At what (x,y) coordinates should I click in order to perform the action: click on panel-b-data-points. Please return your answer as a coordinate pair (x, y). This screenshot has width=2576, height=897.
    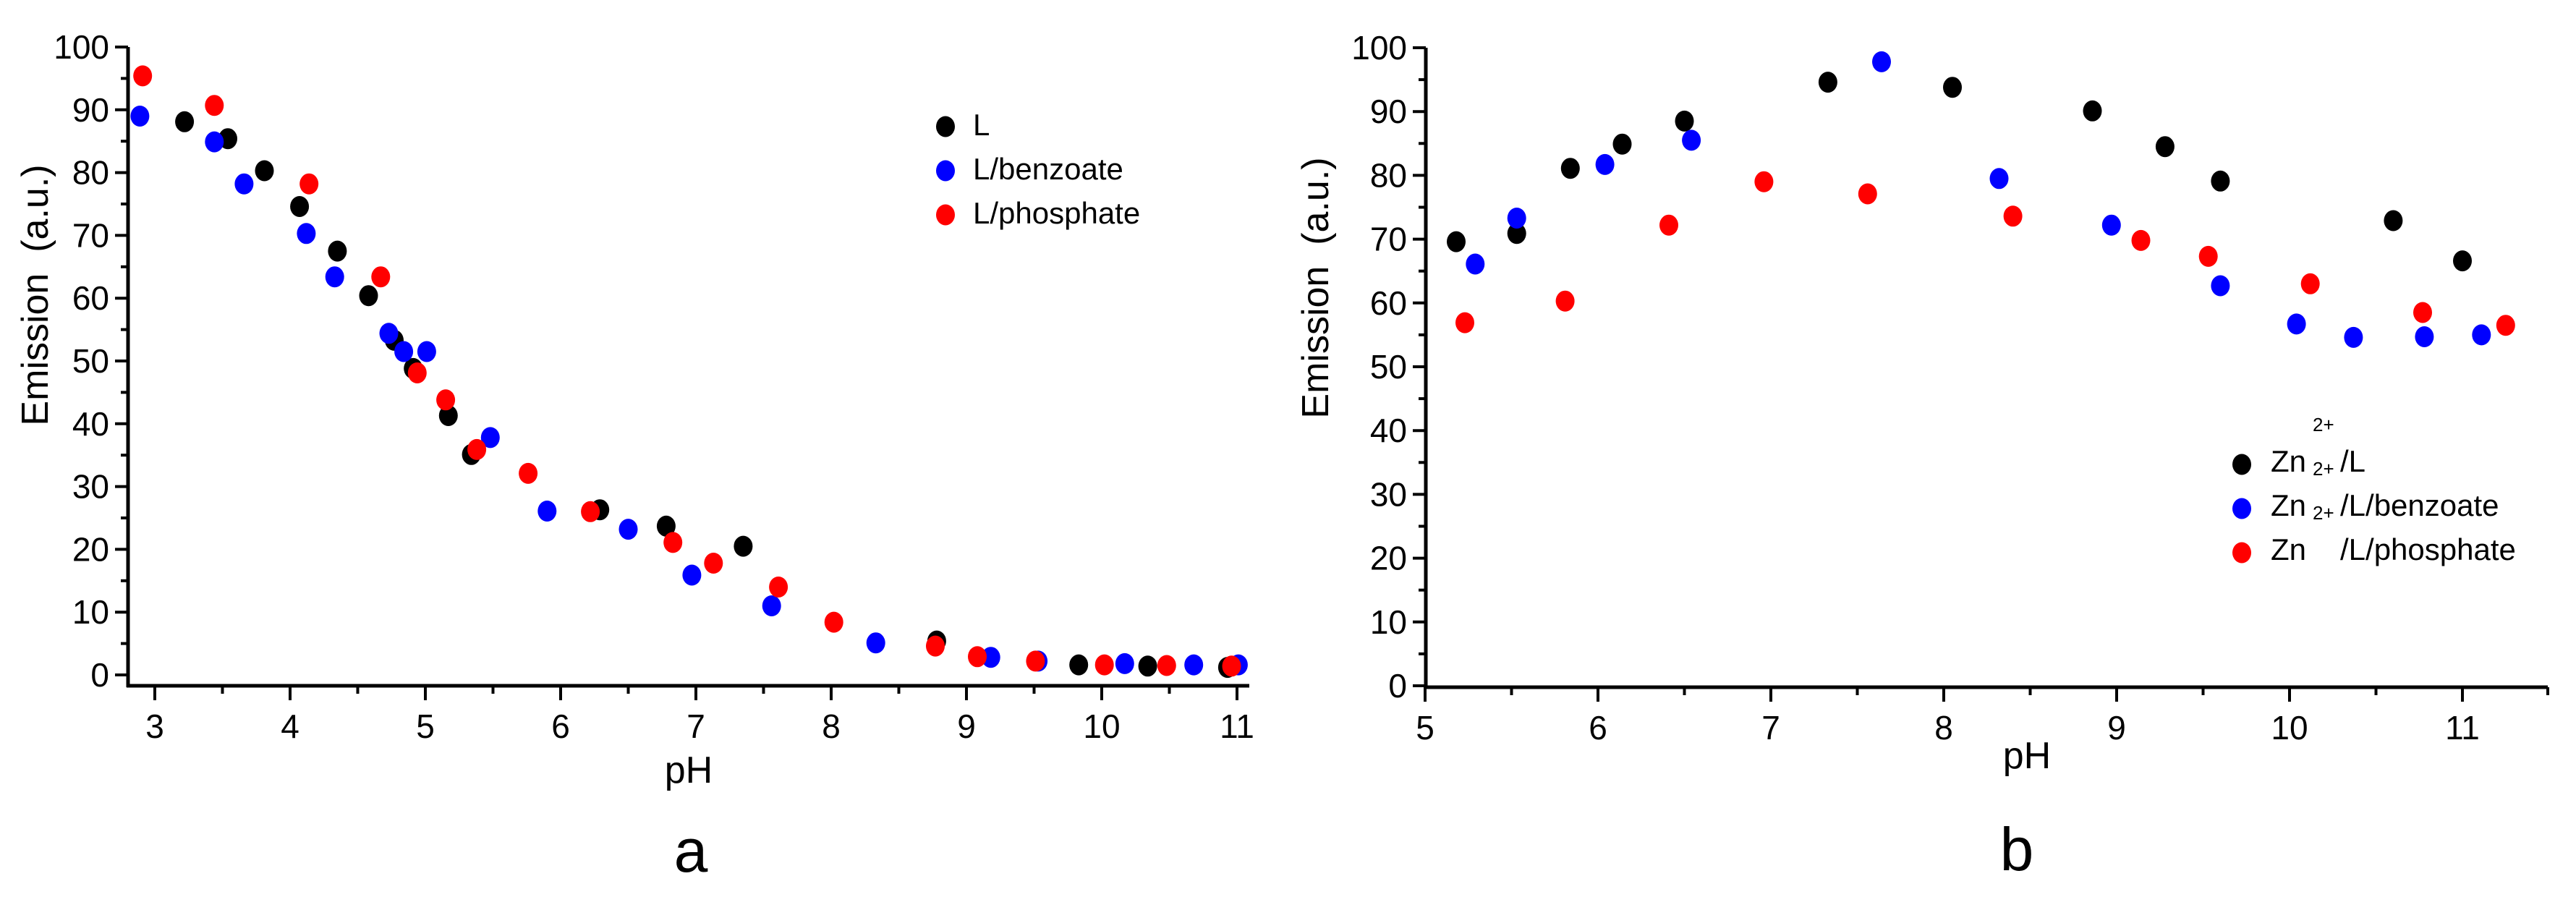
    Looking at the image, I should click on (1981, 199).